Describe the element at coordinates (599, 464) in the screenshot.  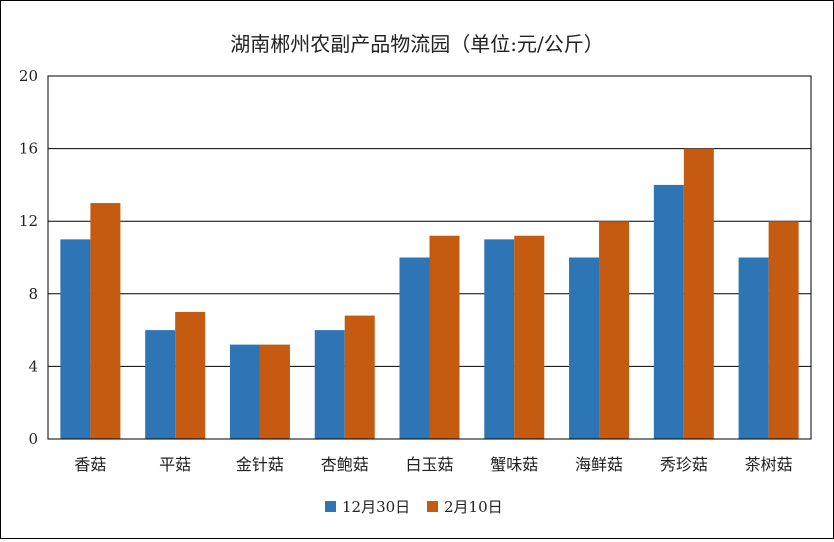
I see `x-category-label: 海鲜菇` at that location.